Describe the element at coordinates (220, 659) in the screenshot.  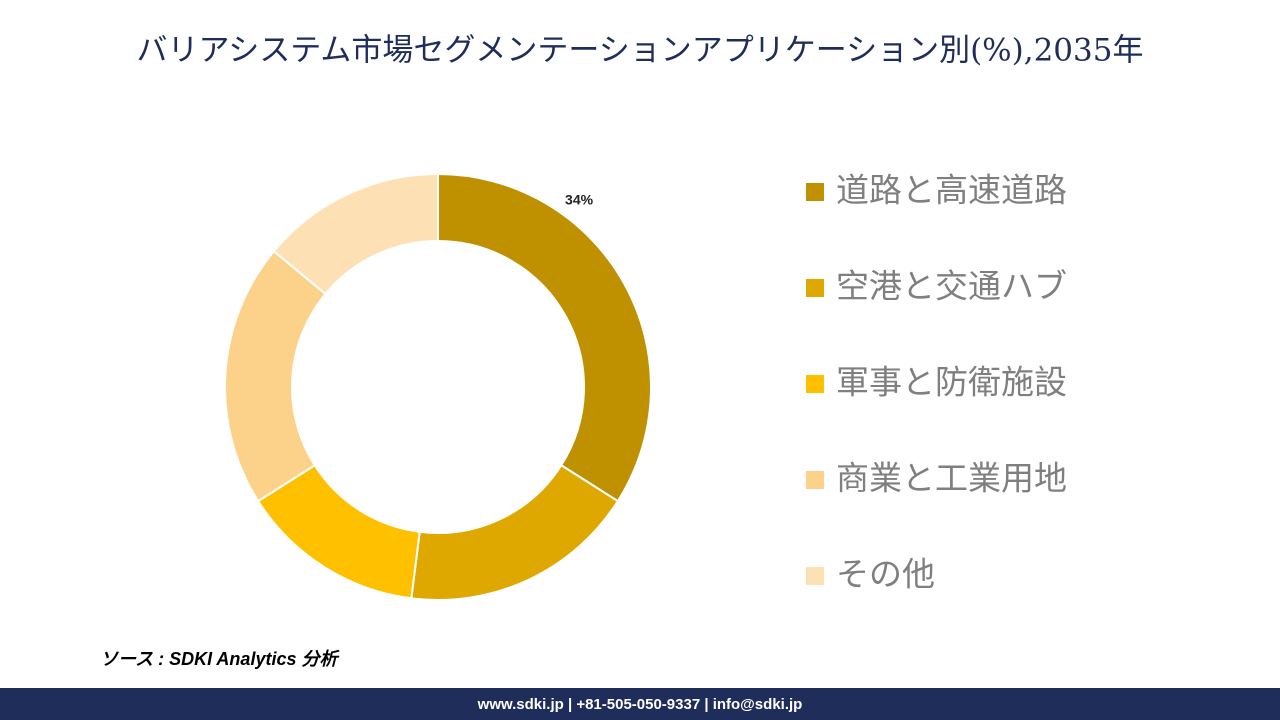
I see `source: ソース : SDKI Analytics 分析` at that location.